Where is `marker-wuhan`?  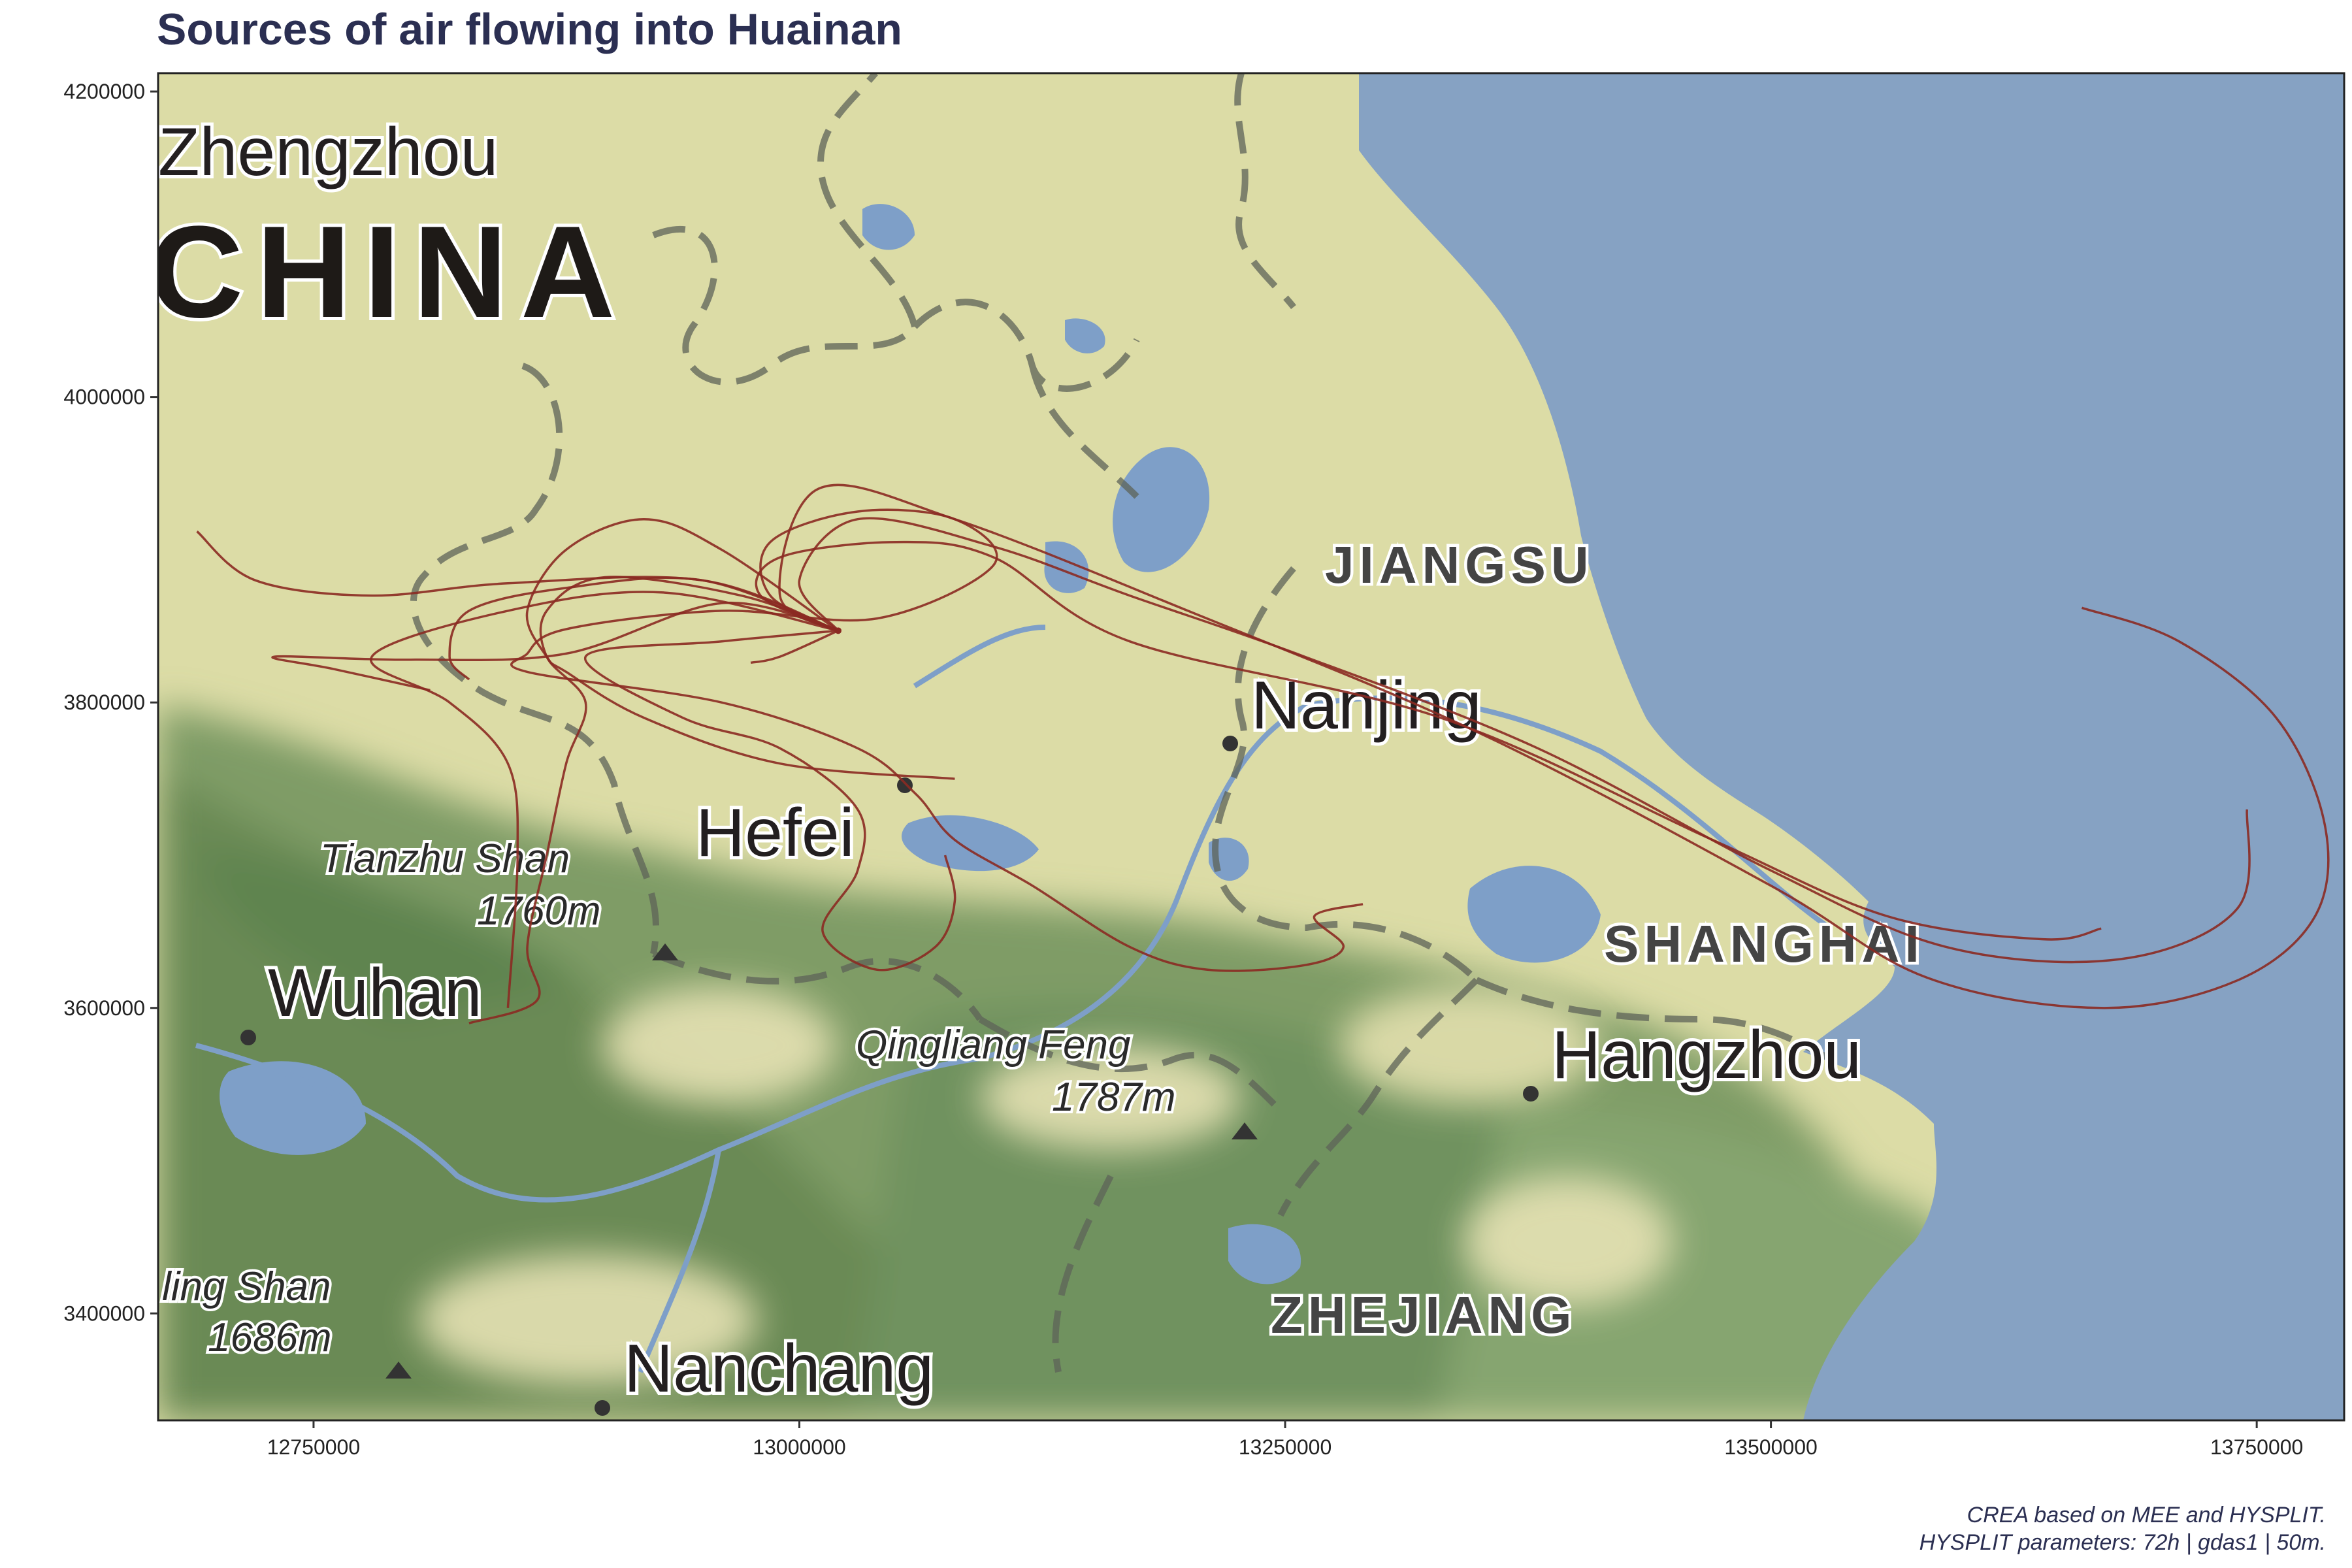 marker-wuhan is located at coordinates (248, 1037).